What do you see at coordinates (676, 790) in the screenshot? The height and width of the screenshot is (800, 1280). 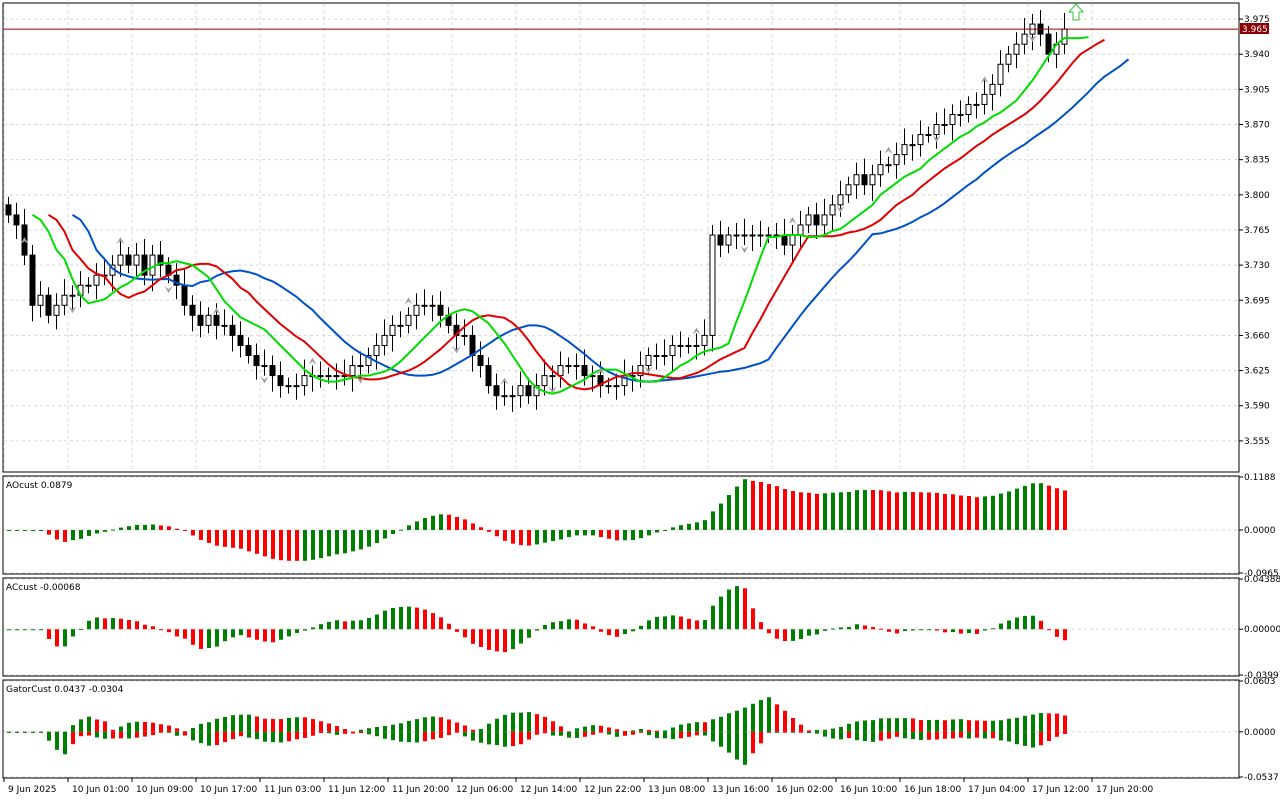 I see `x-tick-label: 13 Jun 08:00` at bounding box center [676, 790].